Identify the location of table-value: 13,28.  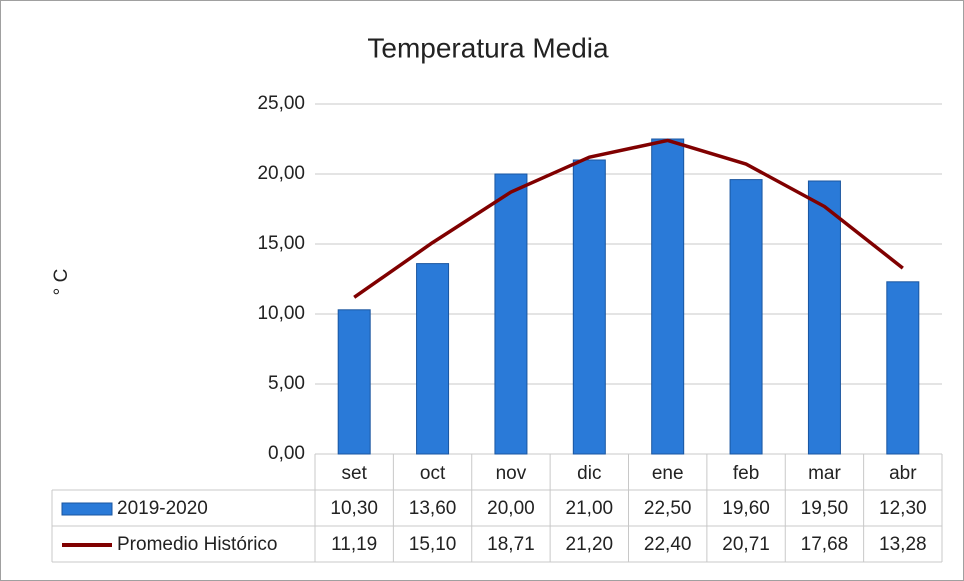
(903, 544).